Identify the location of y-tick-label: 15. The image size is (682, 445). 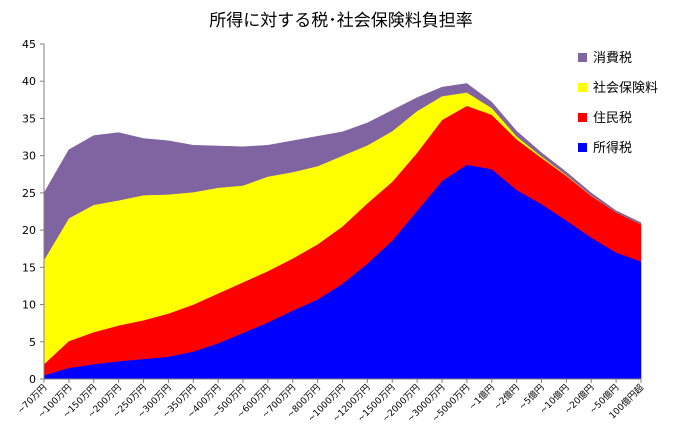
(29, 267).